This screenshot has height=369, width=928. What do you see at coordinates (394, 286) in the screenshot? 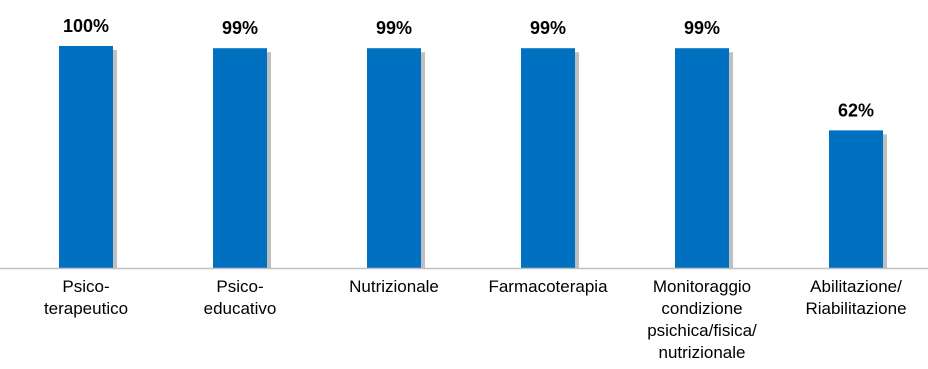
I see `category-label: Nutrizionale` at bounding box center [394, 286].